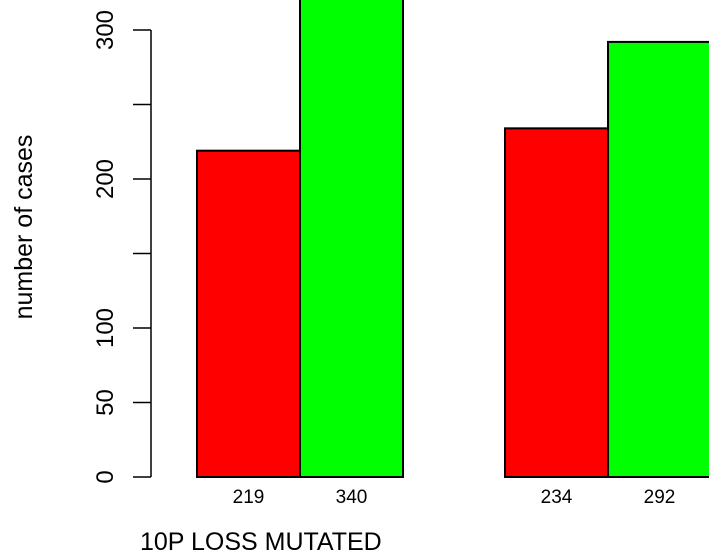 Image resolution: width=709 pixels, height=560 pixels. Describe the element at coordinates (261, 542) in the screenshot. I see `x-axis-title: 10P LOSS MUTATED` at that location.